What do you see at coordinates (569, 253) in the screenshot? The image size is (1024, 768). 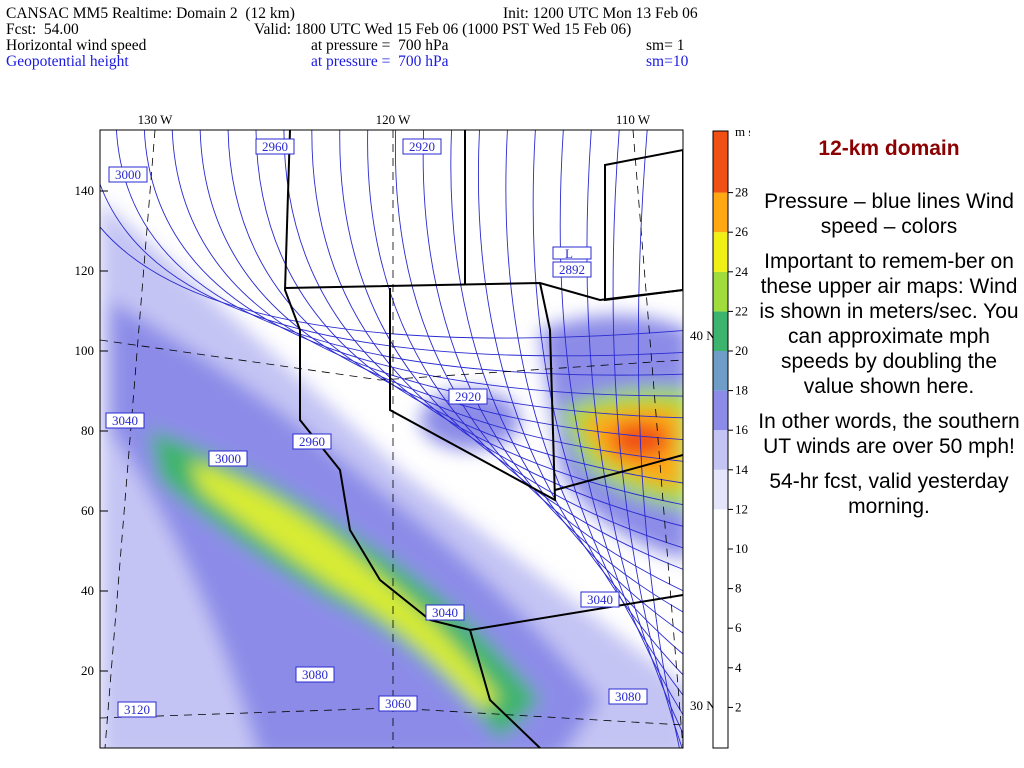 I see `low-label: L` at bounding box center [569, 253].